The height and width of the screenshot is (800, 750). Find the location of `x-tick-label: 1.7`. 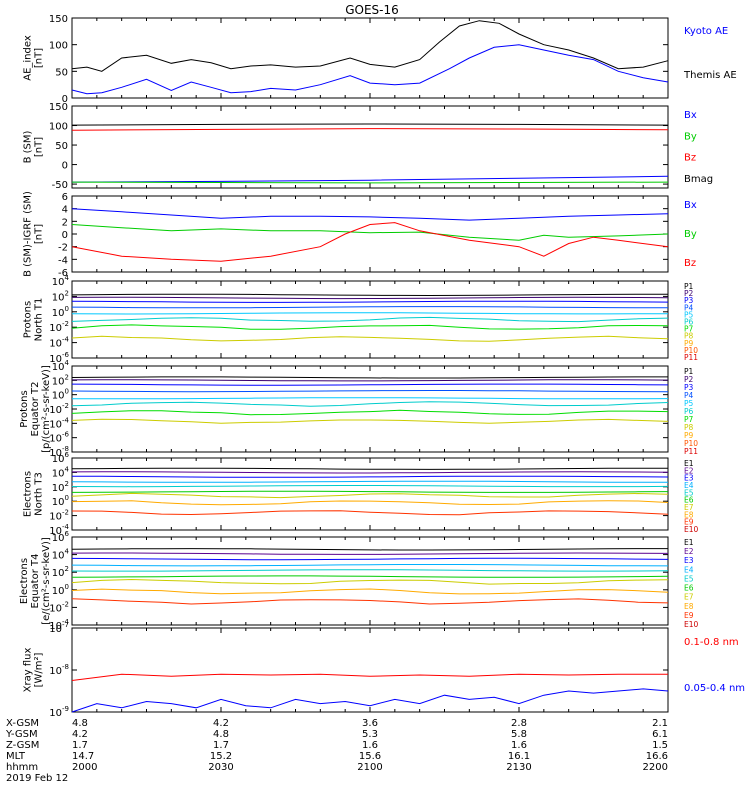

x-tick-label: 1.7 is located at coordinates (80, 745).